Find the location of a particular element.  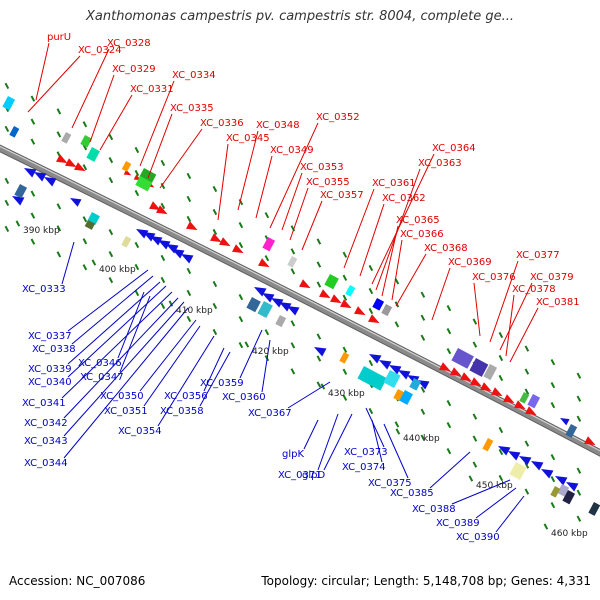

scale-label: 400 kbp is located at coordinates (117, 270).